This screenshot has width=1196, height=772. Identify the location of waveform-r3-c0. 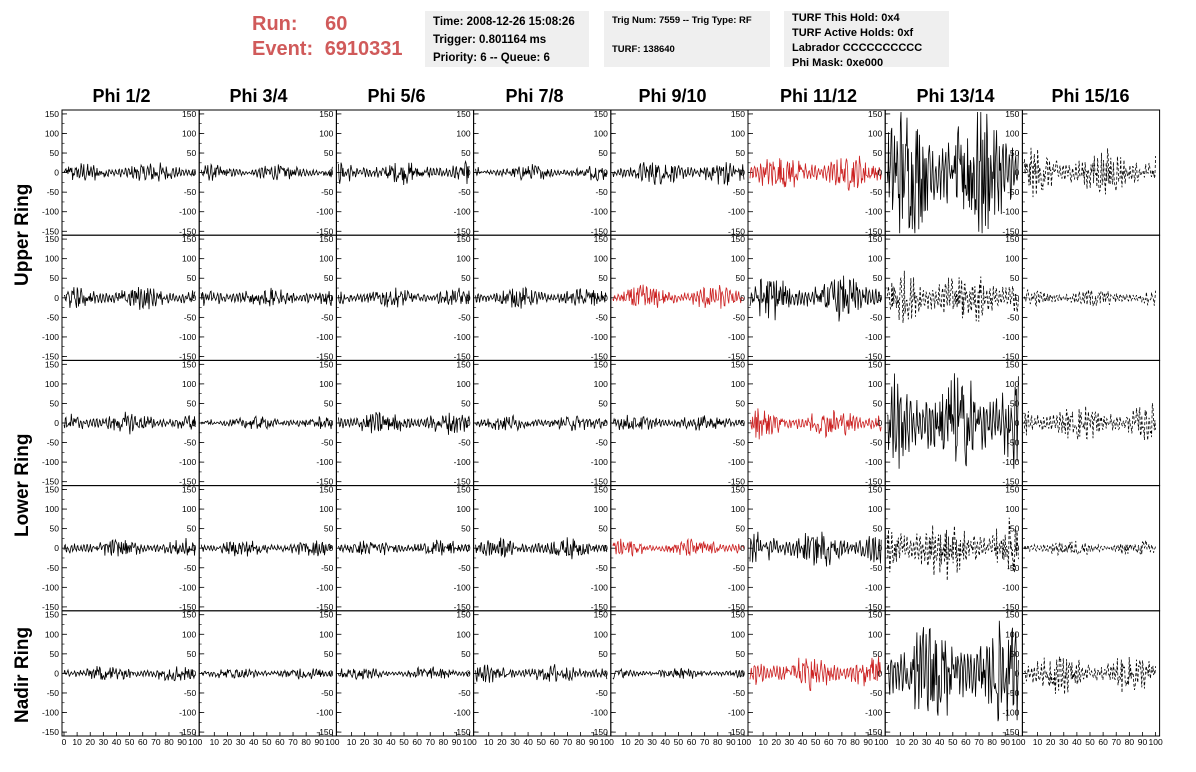
(129, 547).